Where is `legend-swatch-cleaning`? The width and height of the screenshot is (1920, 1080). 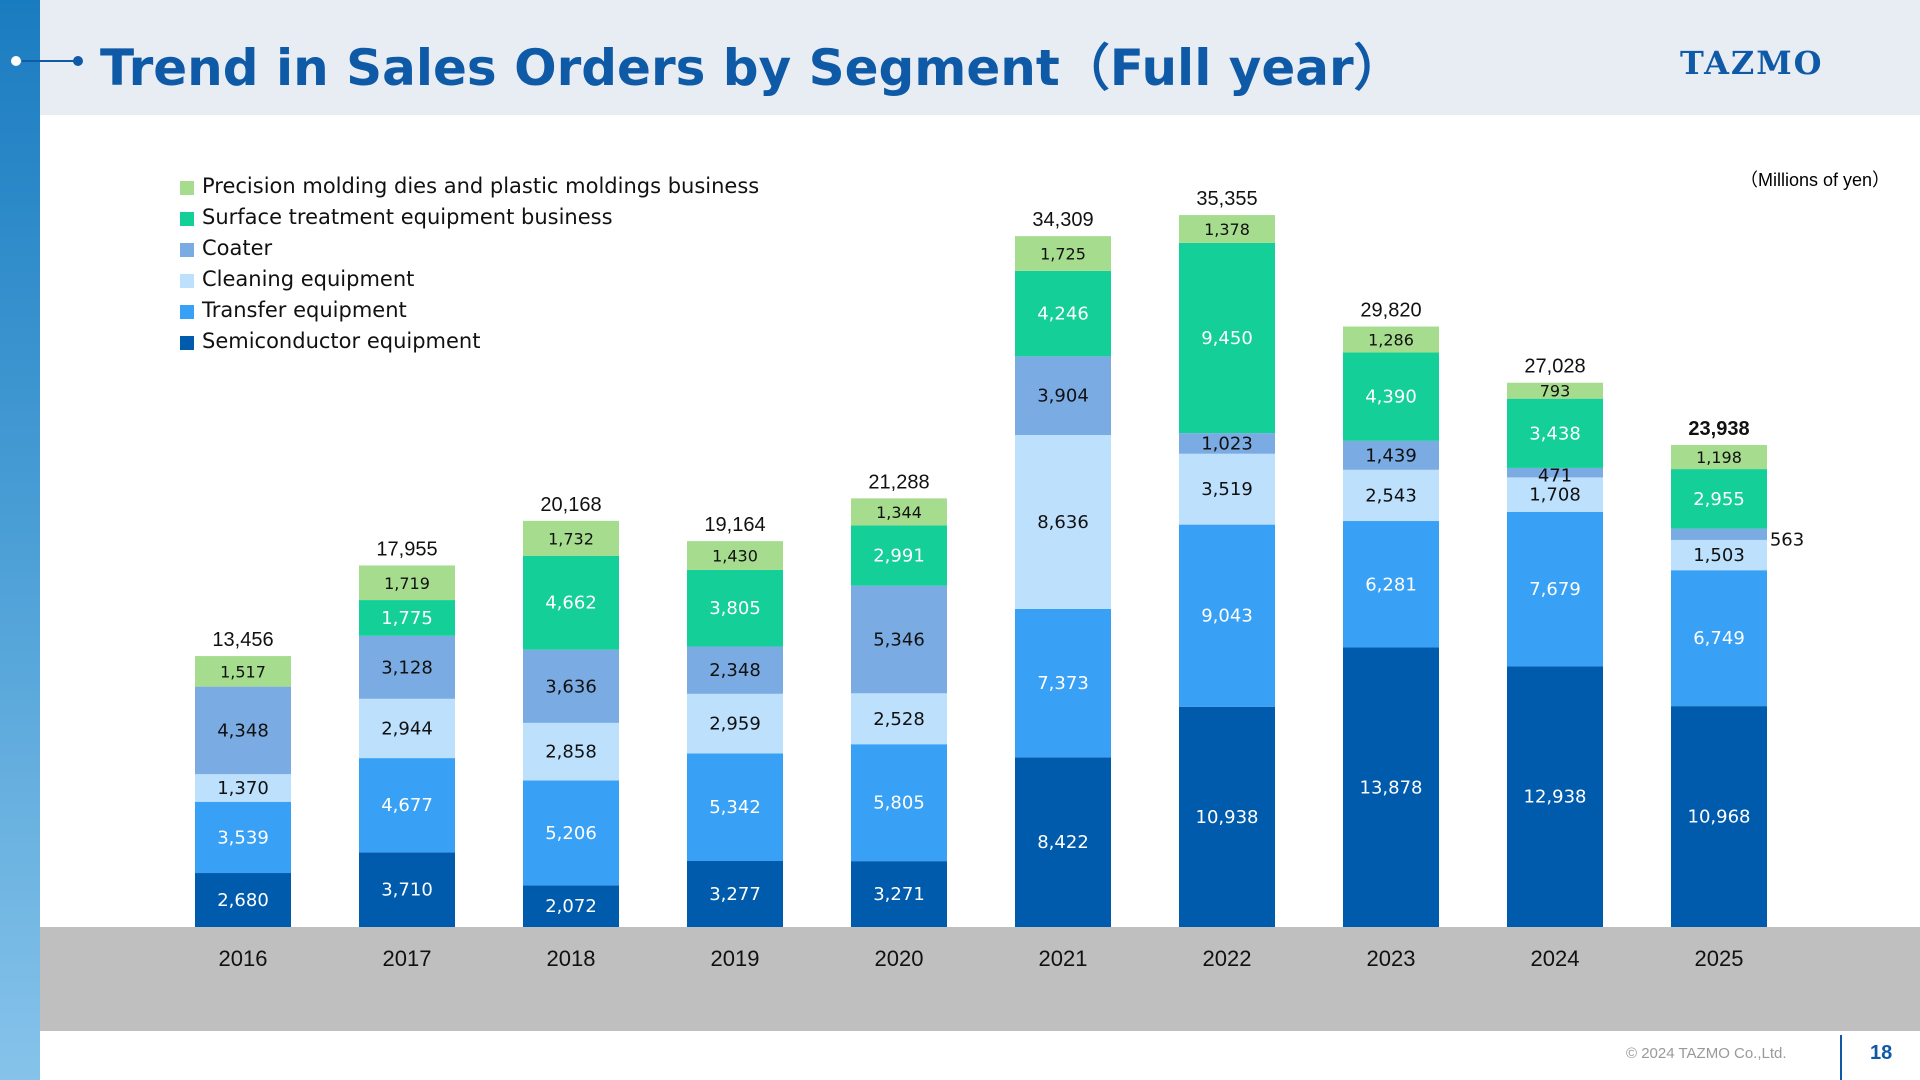 legend-swatch-cleaning is located at coordinates (187, 280).